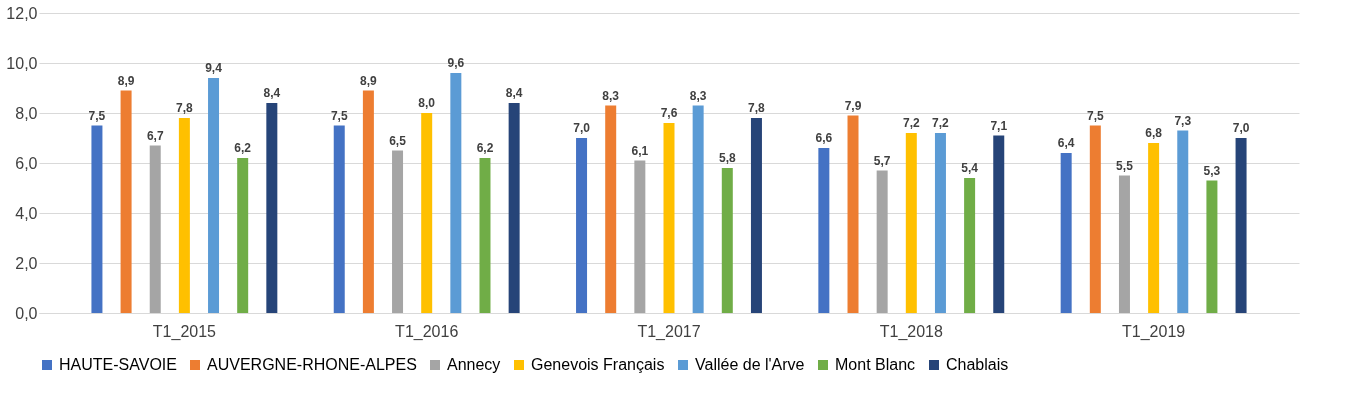  Describe the element at coordinates (640, 150) in the screenshot. I see `data-label: 6,1` at that location.